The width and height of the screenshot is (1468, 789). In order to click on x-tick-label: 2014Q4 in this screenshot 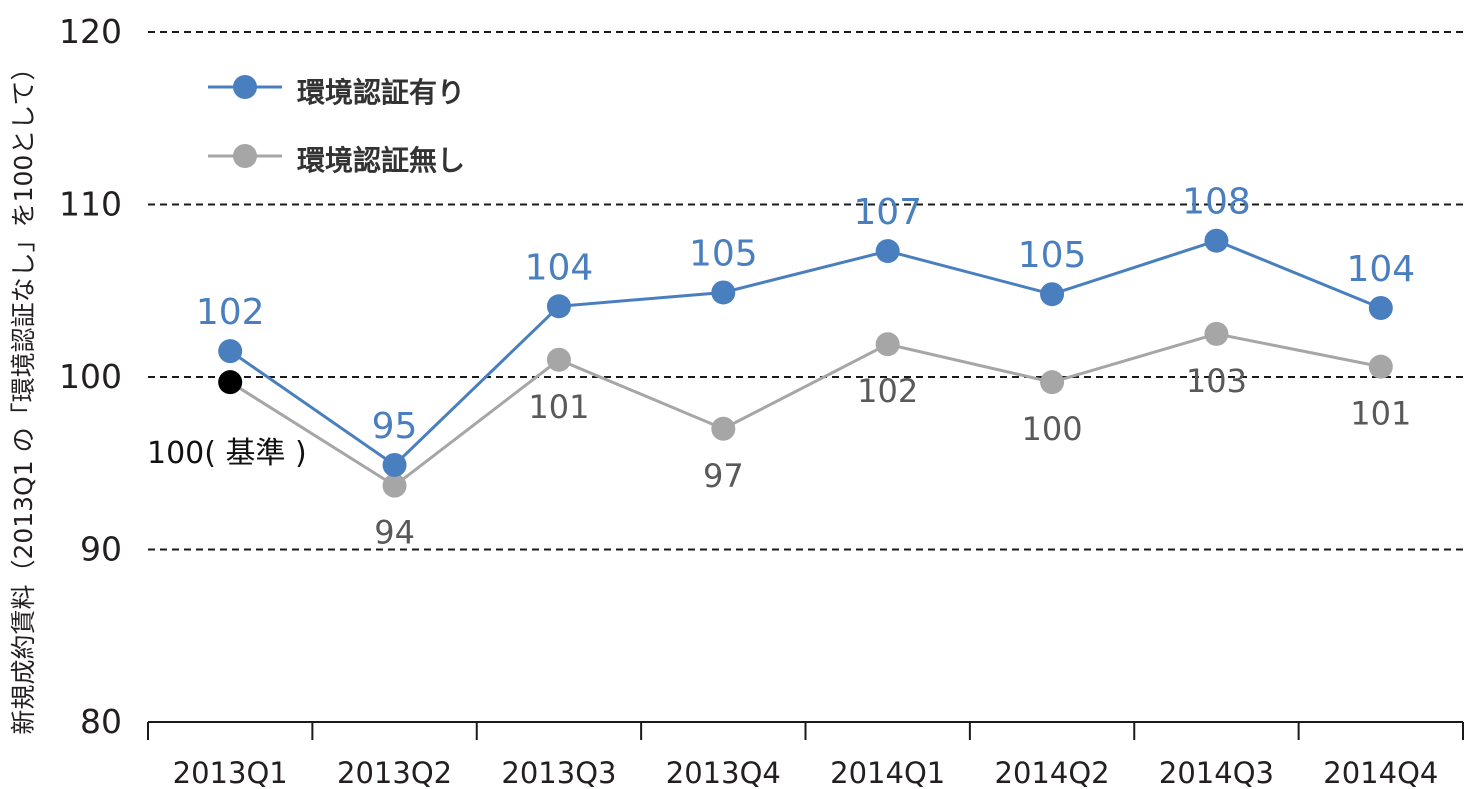, I will do `click(1380, 772)`.